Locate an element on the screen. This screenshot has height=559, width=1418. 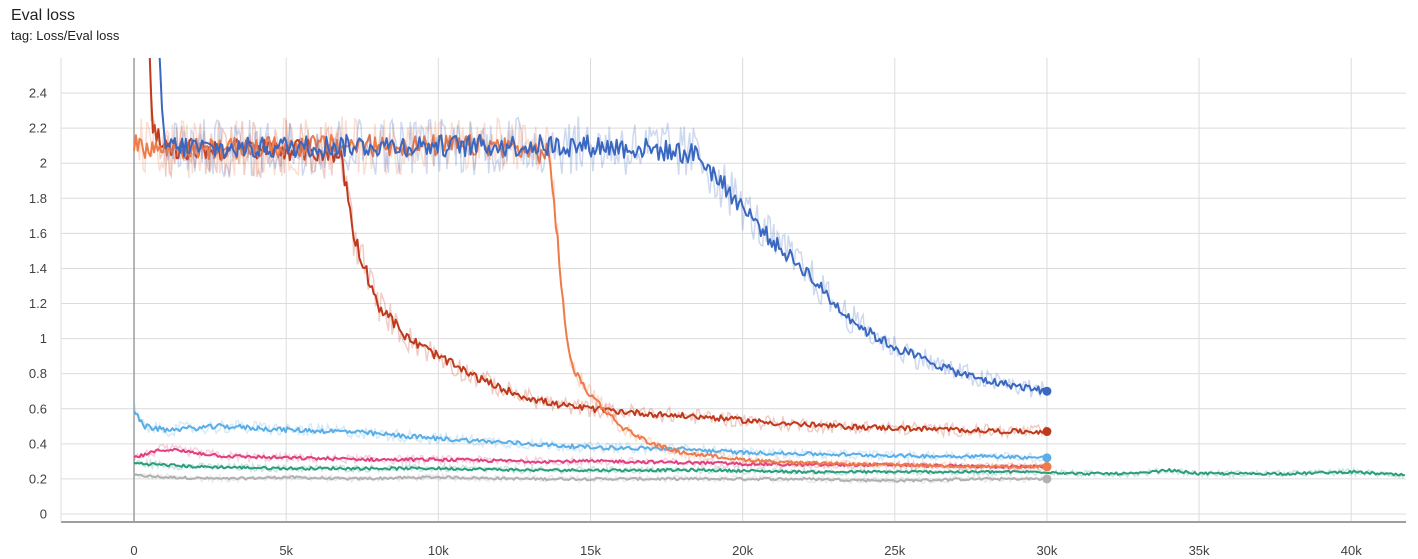
y-tick-label: 0 is located at coordinates (43, 513).